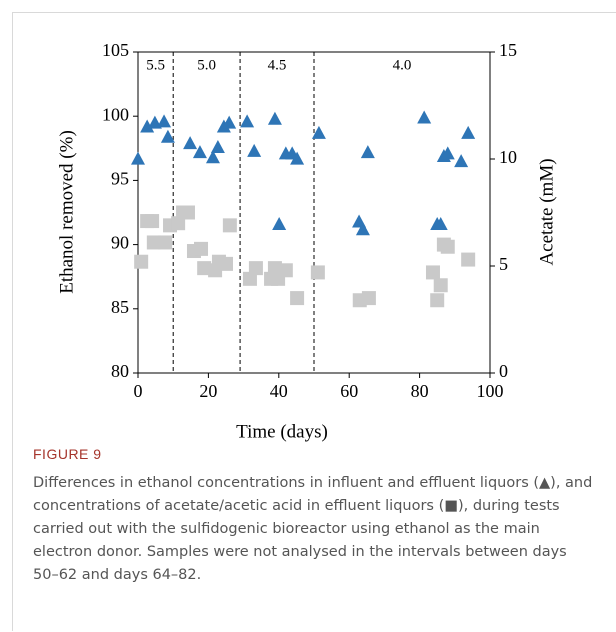 This screenshot has width=616, height=632. I want to click on phase-label: 5.5, so click(155, 65).